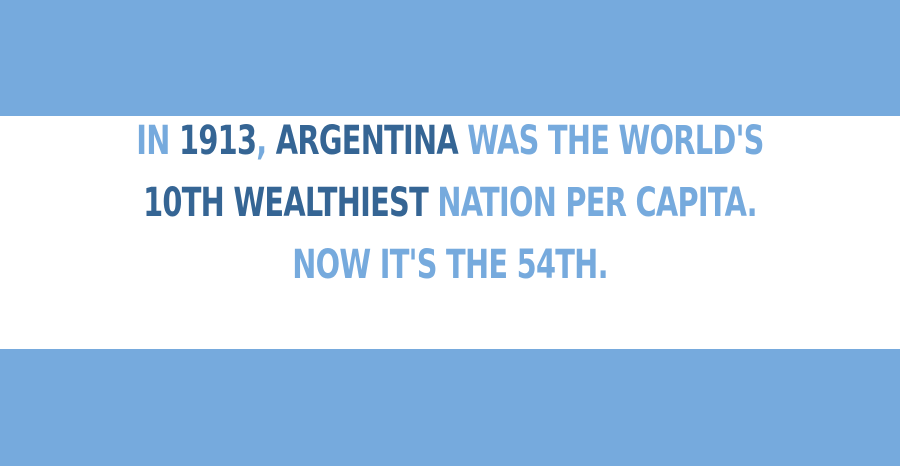 This screenshot has height=466, width=900. I want to click on fact-segment: IN, so click(157, 141).